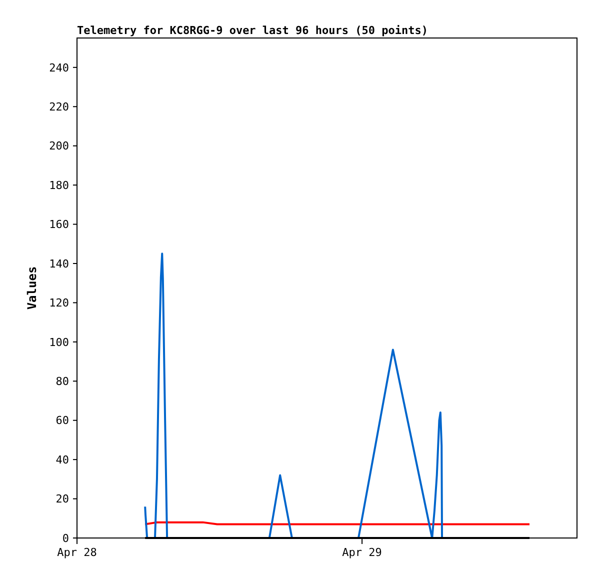  What do you see at coordinates (59, 107) in the screenshot?
I see `y-tick-label: 220` at bounding box center [59, 107].